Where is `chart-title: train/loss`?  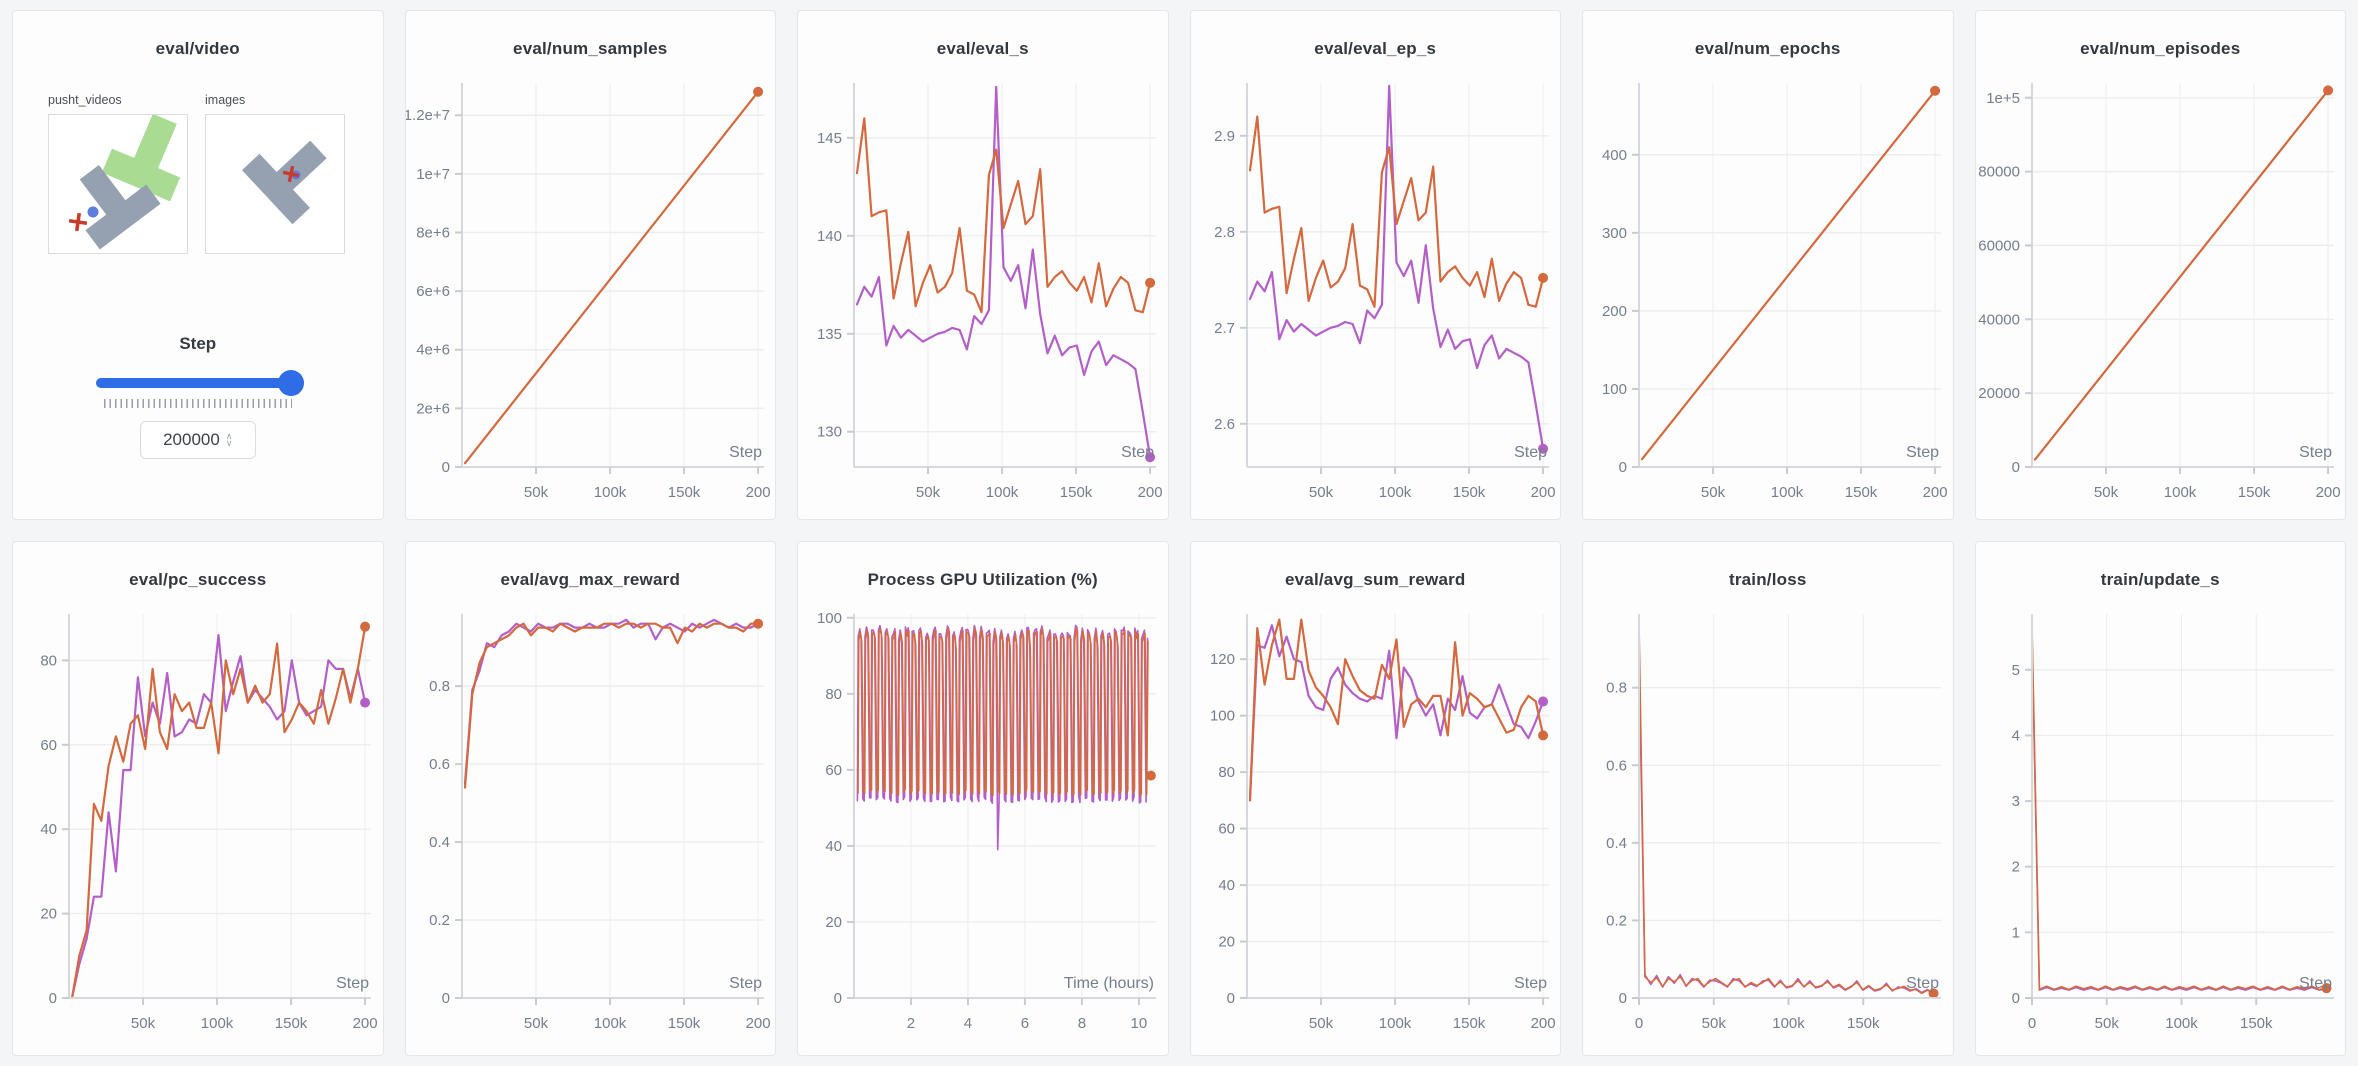 chart-title: train/loss is located at coordinates (1767, 579).